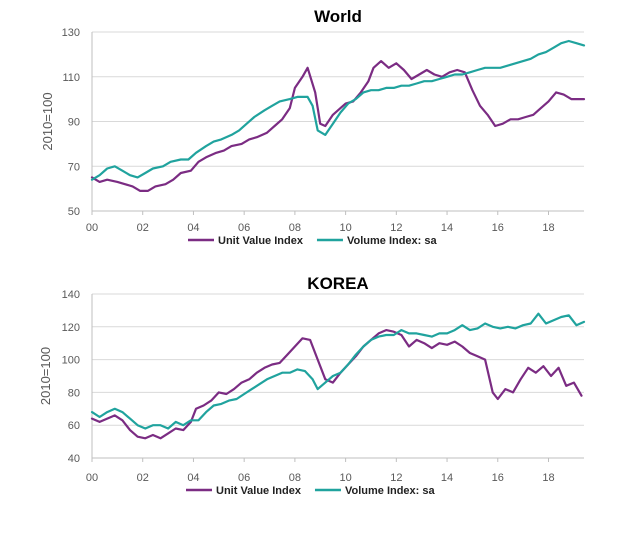 Image resolution: width=640 pixels, height=552 pixels. Describe the element at coordinates (71, 78) in the screenshot. I see `y-tick-label: 110` at that location.